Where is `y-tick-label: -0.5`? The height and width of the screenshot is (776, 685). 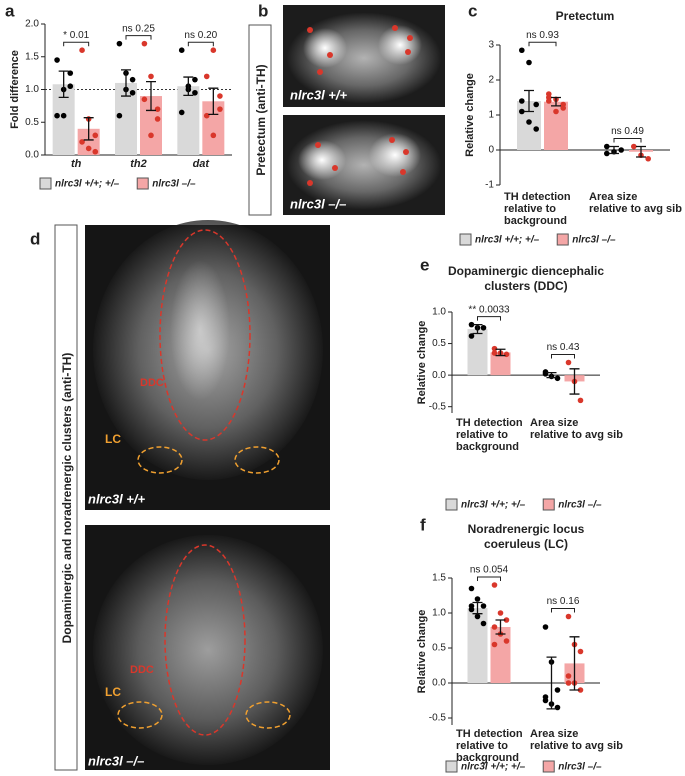
y-tick-label: -0.5 is located at coordinates (438, 406).